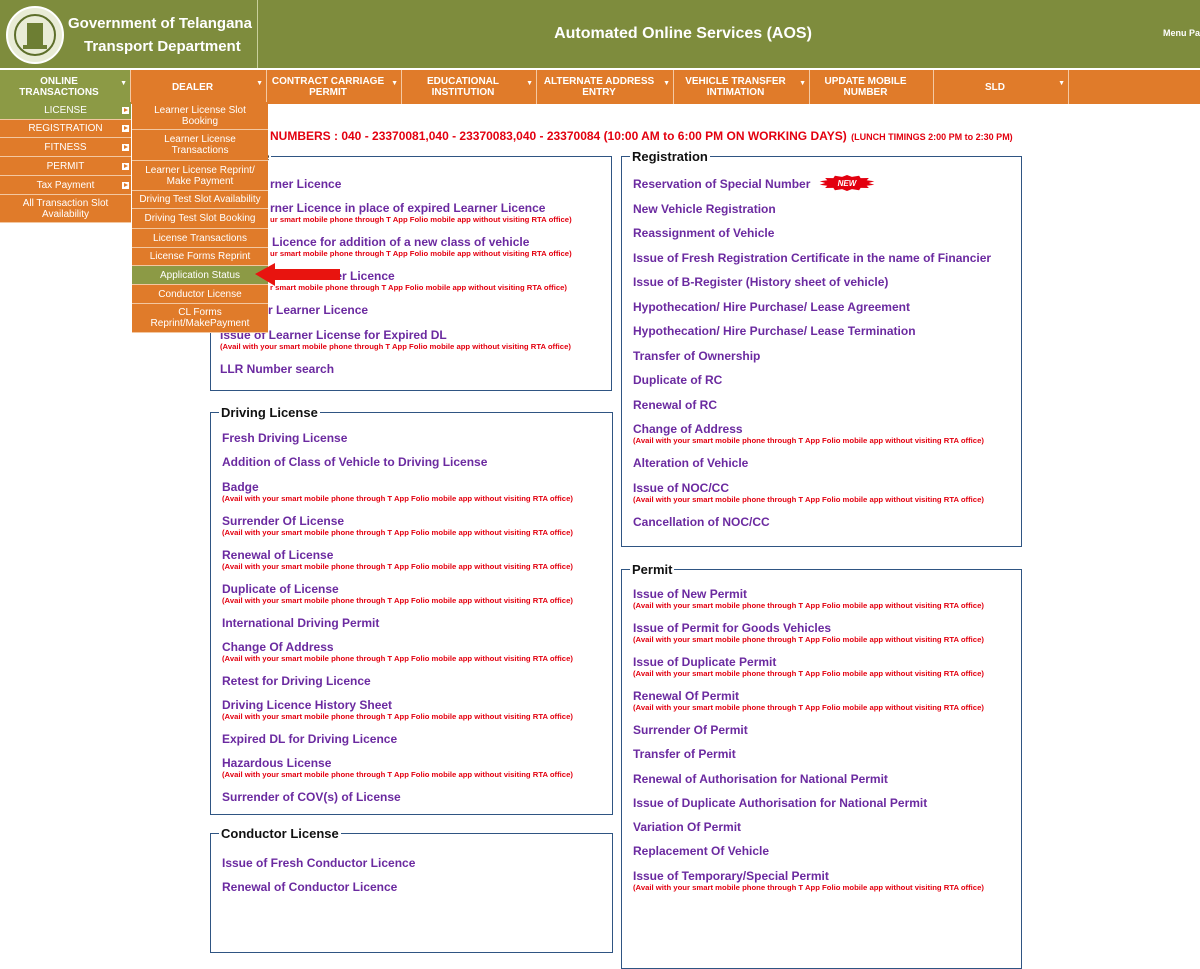 This screenshot has width=1200, height=969. I want to click on side-menu-label: REGISTRATION, so click(65, 128).